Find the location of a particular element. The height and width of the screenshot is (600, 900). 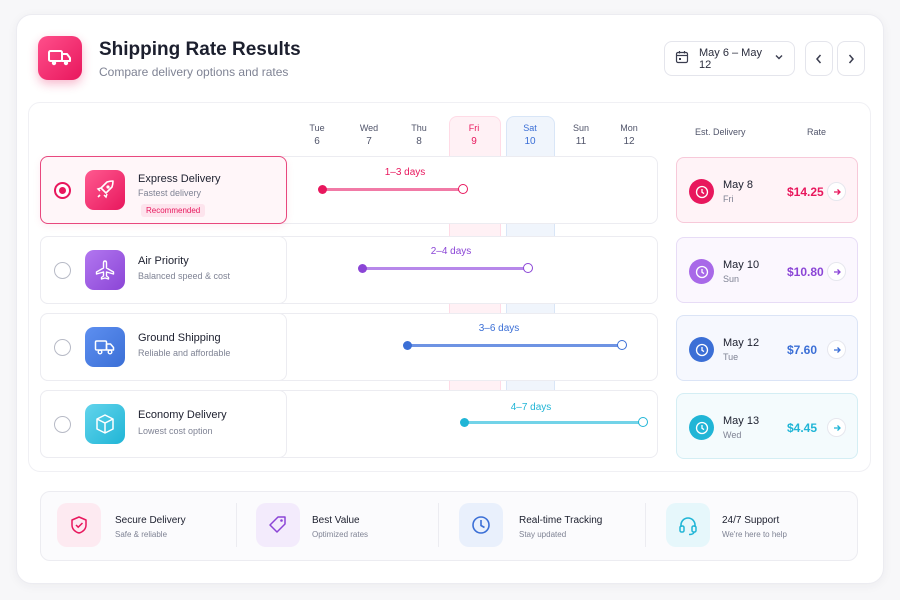

rate-card-express: May 8 Fri $14.25 is located at coordinates (767, 190).